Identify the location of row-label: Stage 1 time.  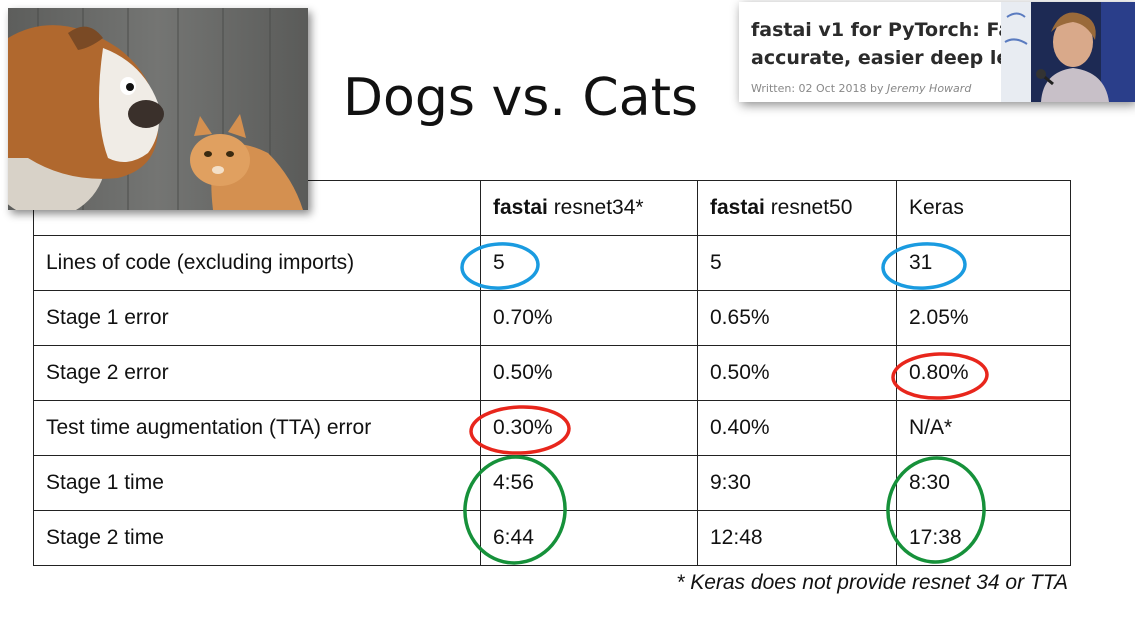
(257, 483).